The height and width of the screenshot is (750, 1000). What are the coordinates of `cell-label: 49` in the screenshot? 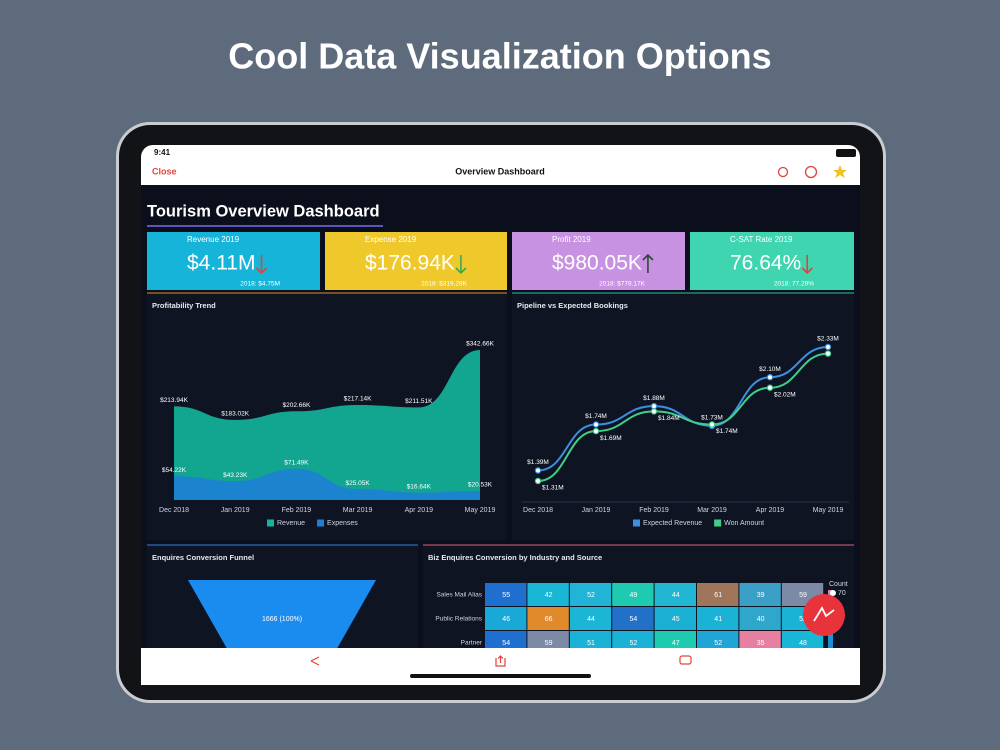 It's located at (634, 595).